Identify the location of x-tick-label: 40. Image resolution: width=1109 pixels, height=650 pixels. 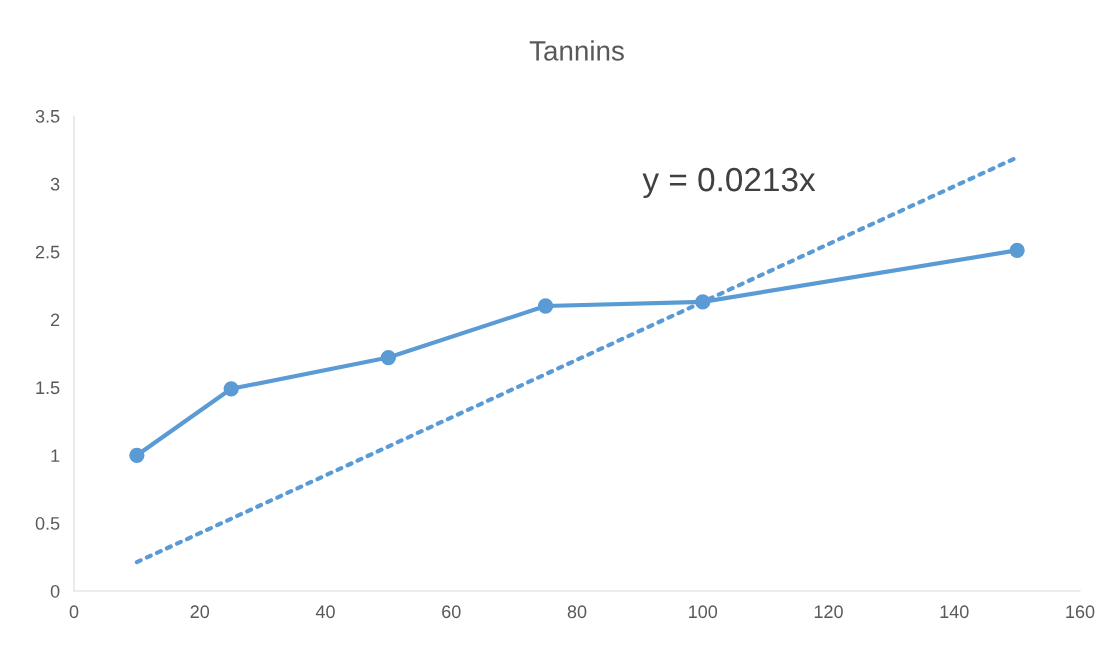
(325, 612).